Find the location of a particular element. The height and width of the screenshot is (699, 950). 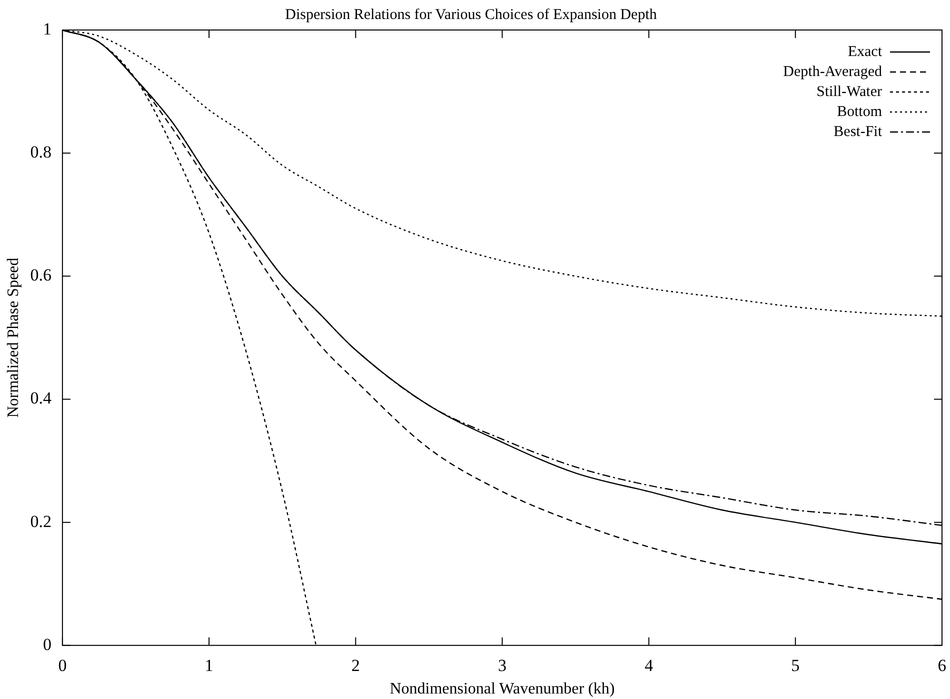

y-tick-label: 0.6 is located at coordinates (41, 275).